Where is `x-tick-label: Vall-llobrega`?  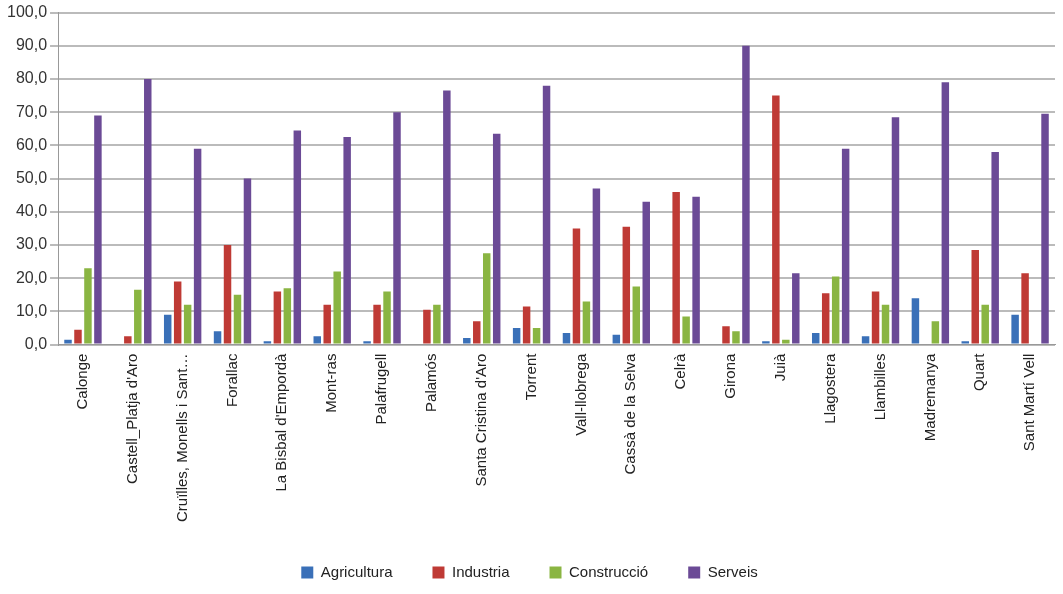
x-tick-label: Vall-llobrega is located at coordinates (580, 394).